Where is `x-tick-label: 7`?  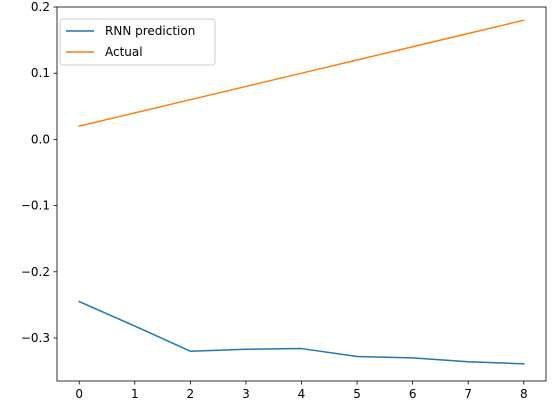
x-tick-label: 7 is located at coordinates (468, 394).